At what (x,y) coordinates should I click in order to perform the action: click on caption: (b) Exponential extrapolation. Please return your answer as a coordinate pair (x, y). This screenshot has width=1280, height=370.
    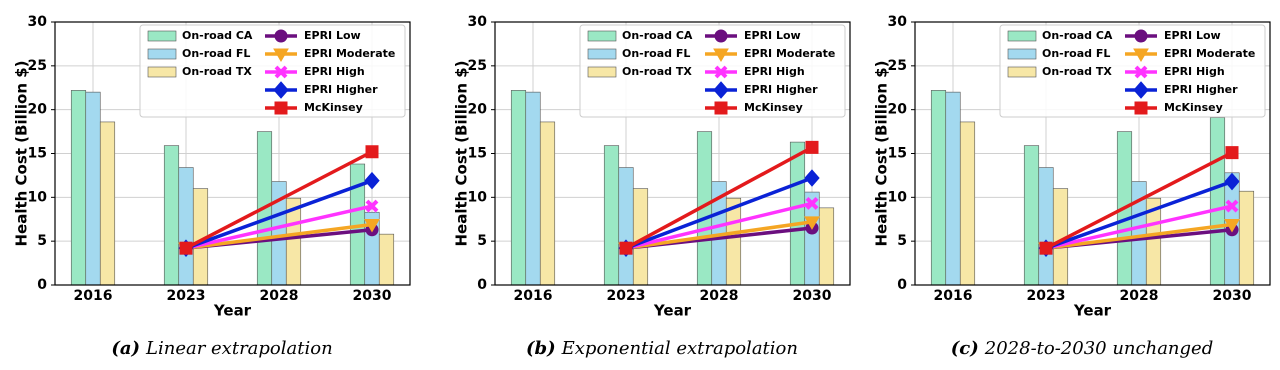
    Looking at the image, I should click on (662, 348).